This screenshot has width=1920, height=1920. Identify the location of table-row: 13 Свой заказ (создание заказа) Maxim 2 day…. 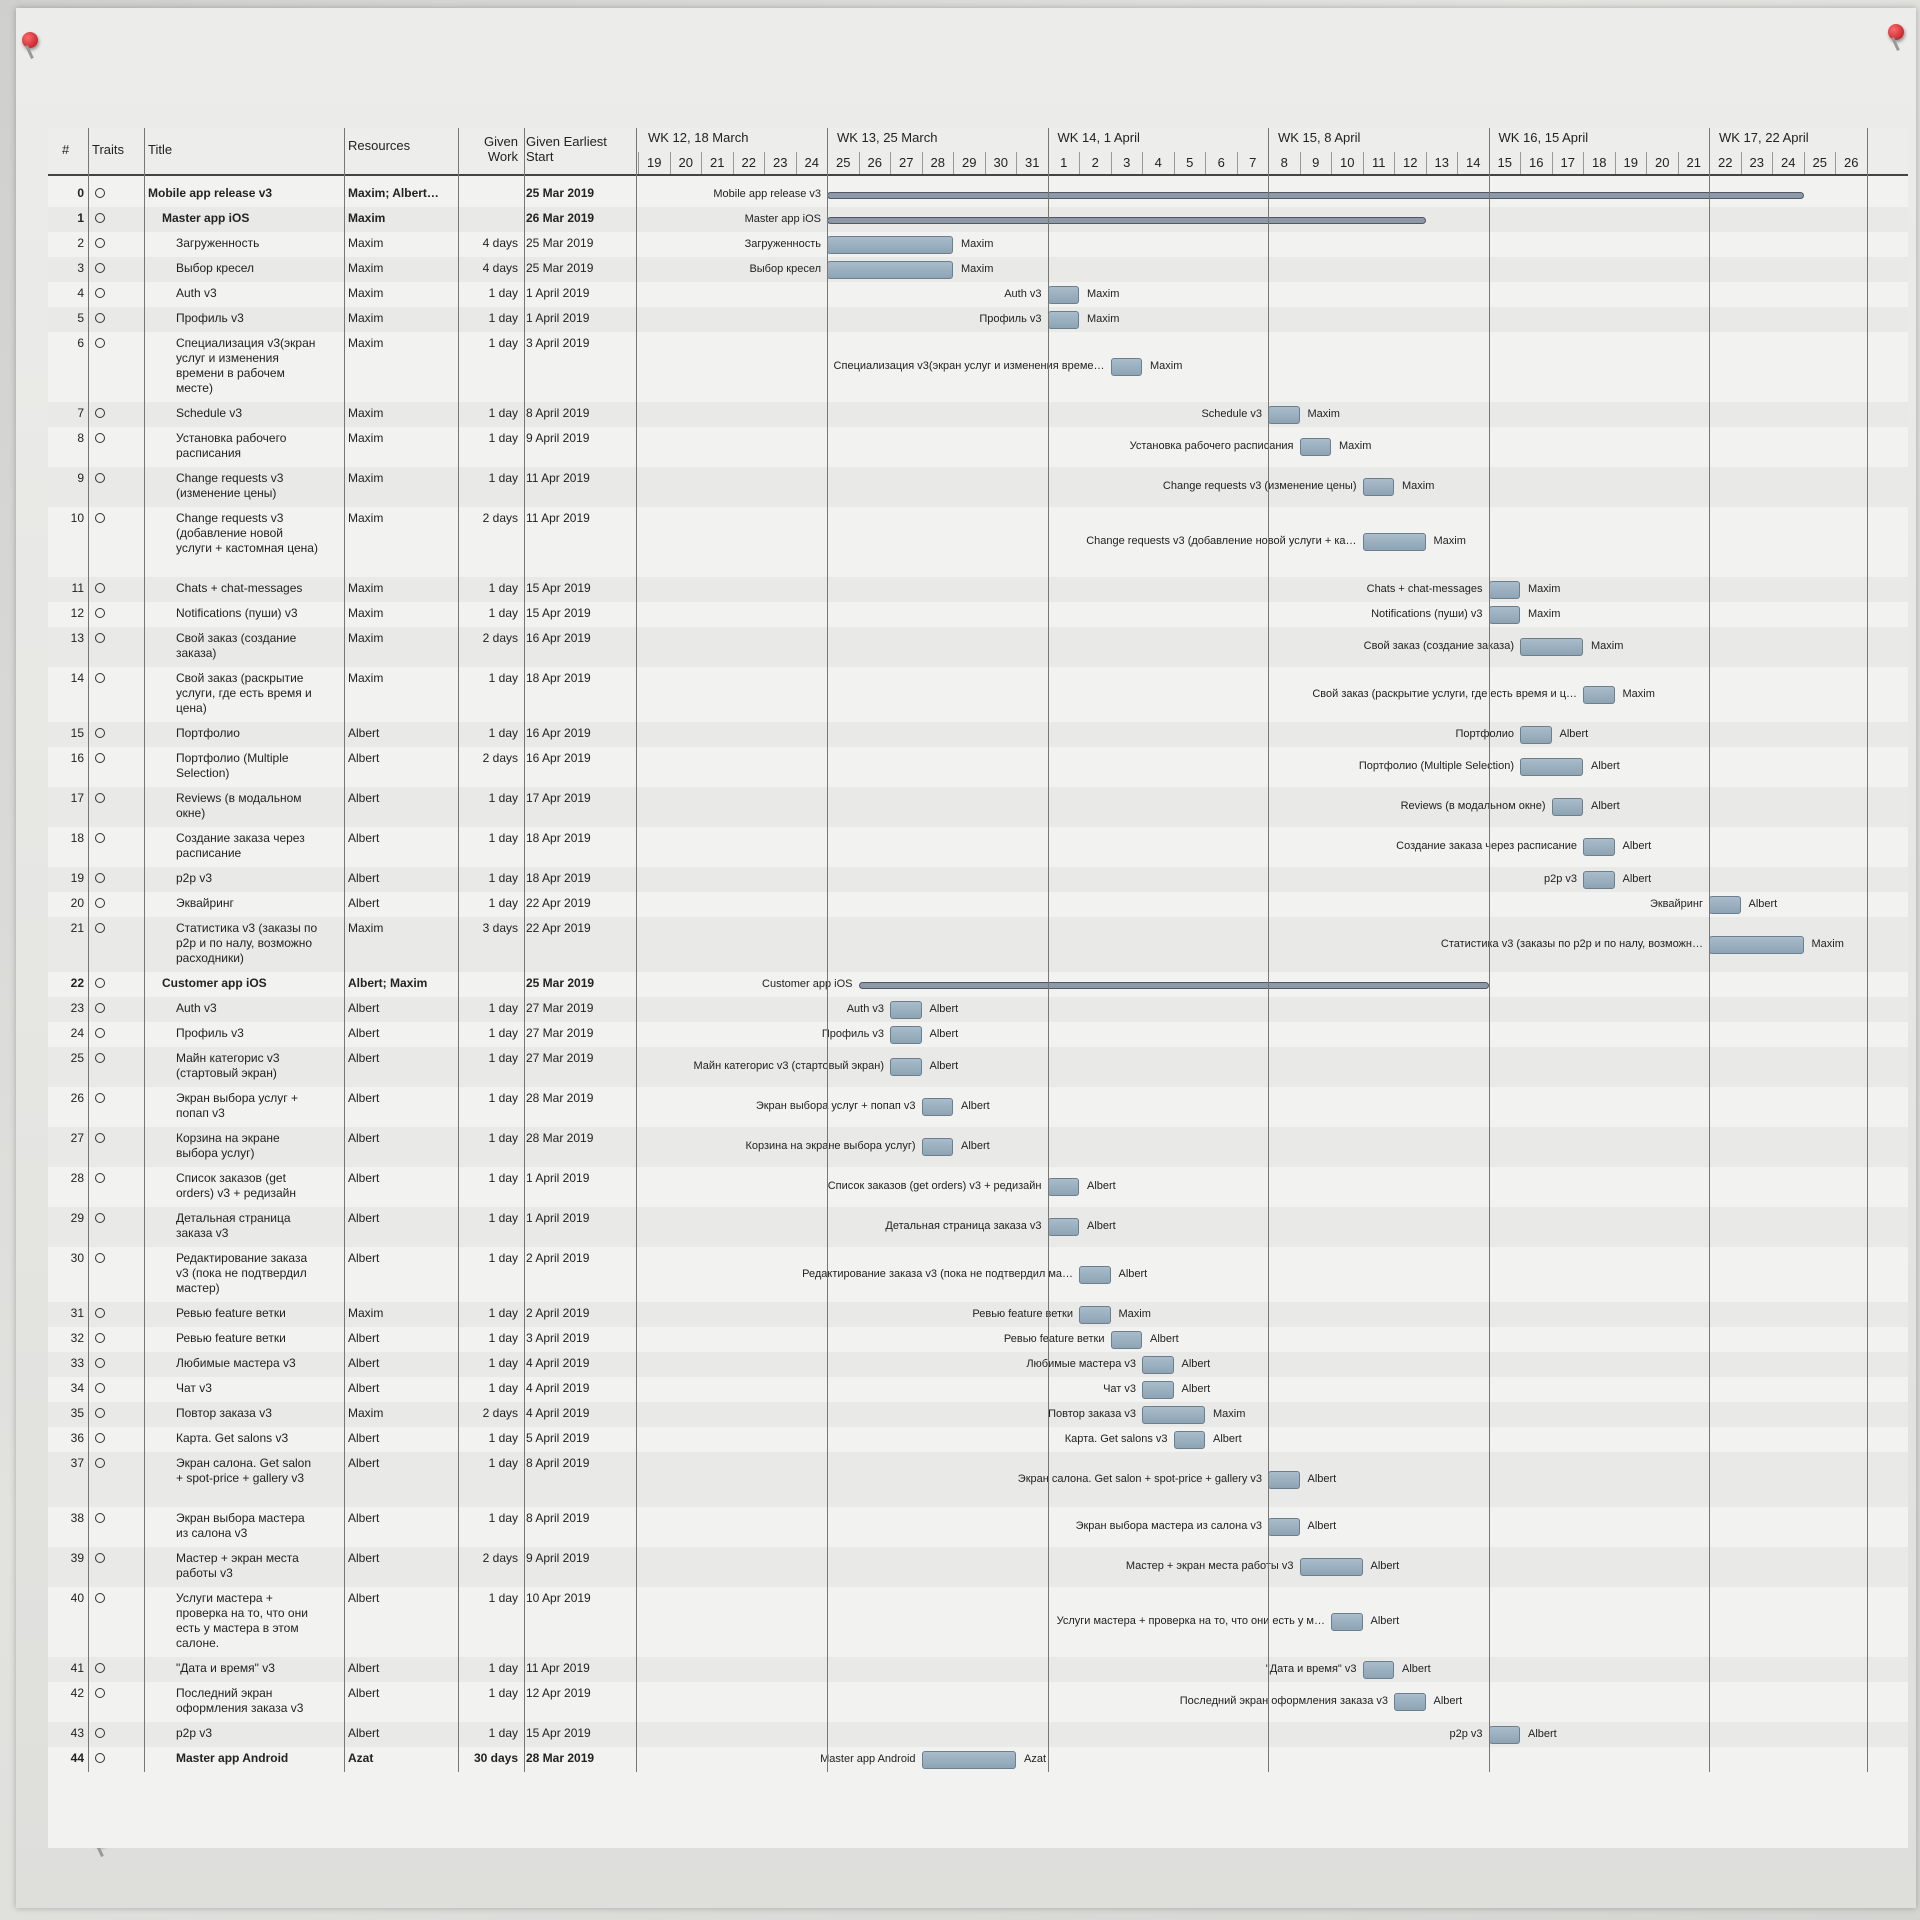
(978, 647).